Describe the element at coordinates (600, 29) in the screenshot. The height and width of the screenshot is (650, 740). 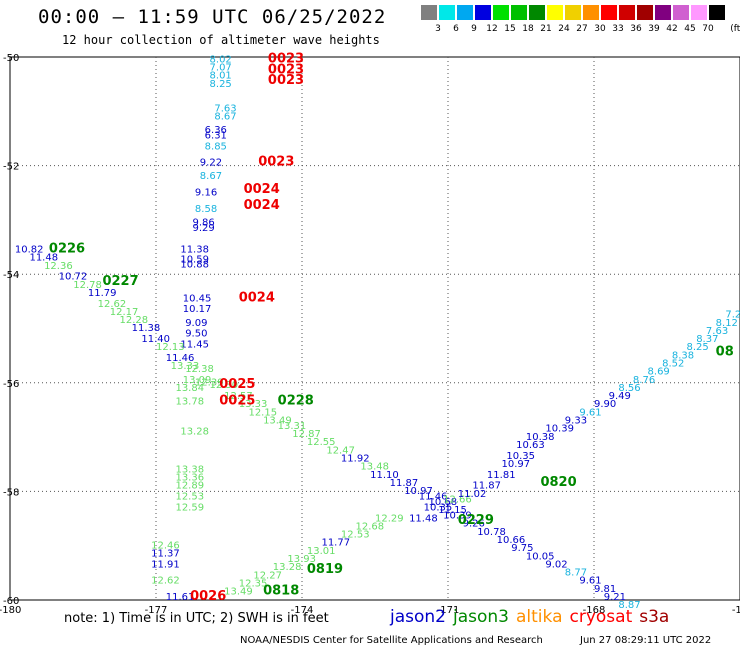
I see `legend-label: 30` at that location.